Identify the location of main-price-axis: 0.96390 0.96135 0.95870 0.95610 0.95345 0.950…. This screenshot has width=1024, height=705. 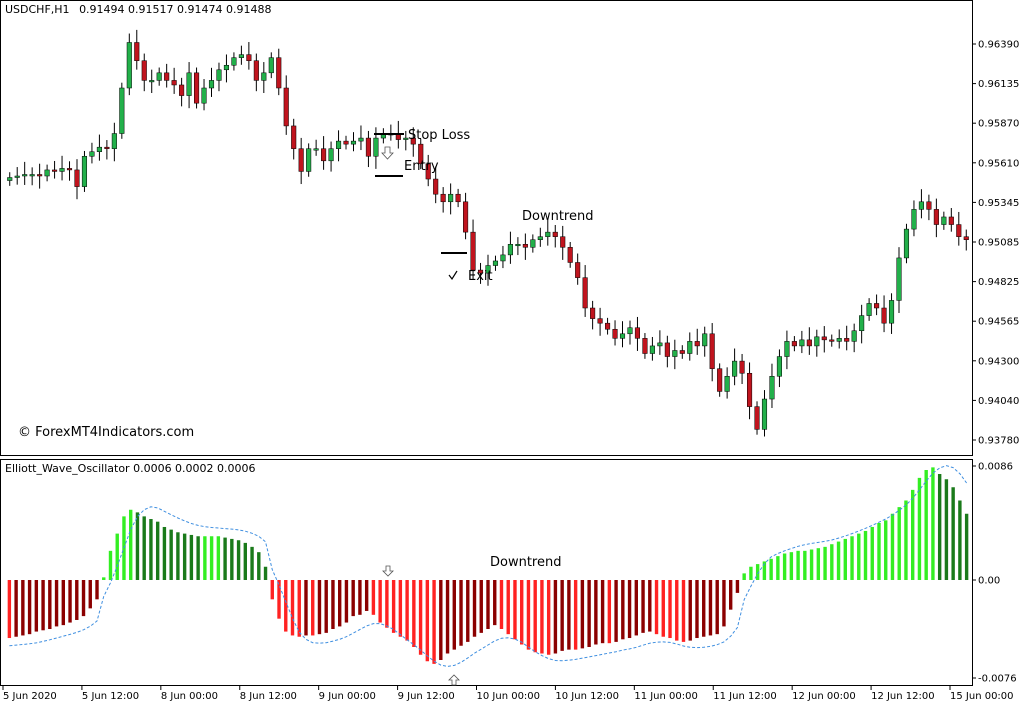
(995, 243).